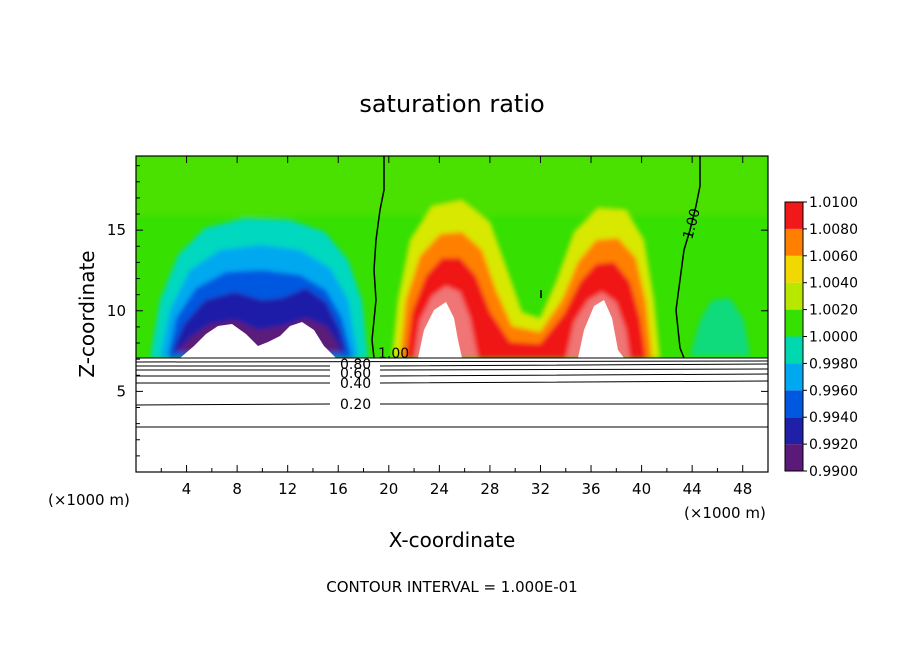 The height and width of the screenshot is (654, 904). I want to click on x-tick-label: 44, so click(692, 489).